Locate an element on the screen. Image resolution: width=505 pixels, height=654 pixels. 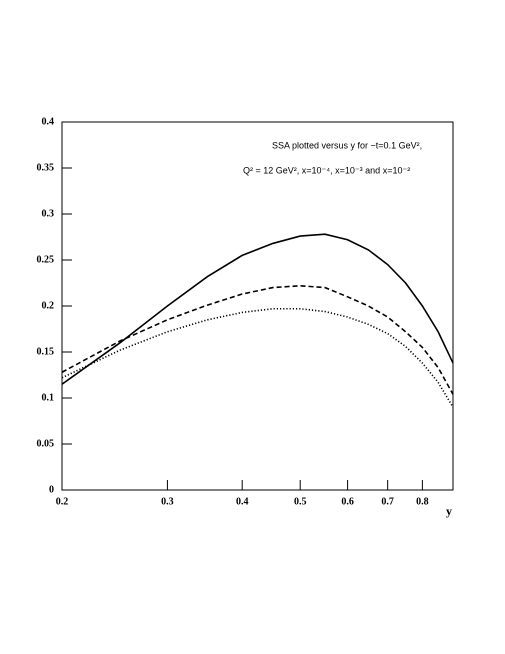
x-tick-label: 0.5 is located at coordinates (300, 501).